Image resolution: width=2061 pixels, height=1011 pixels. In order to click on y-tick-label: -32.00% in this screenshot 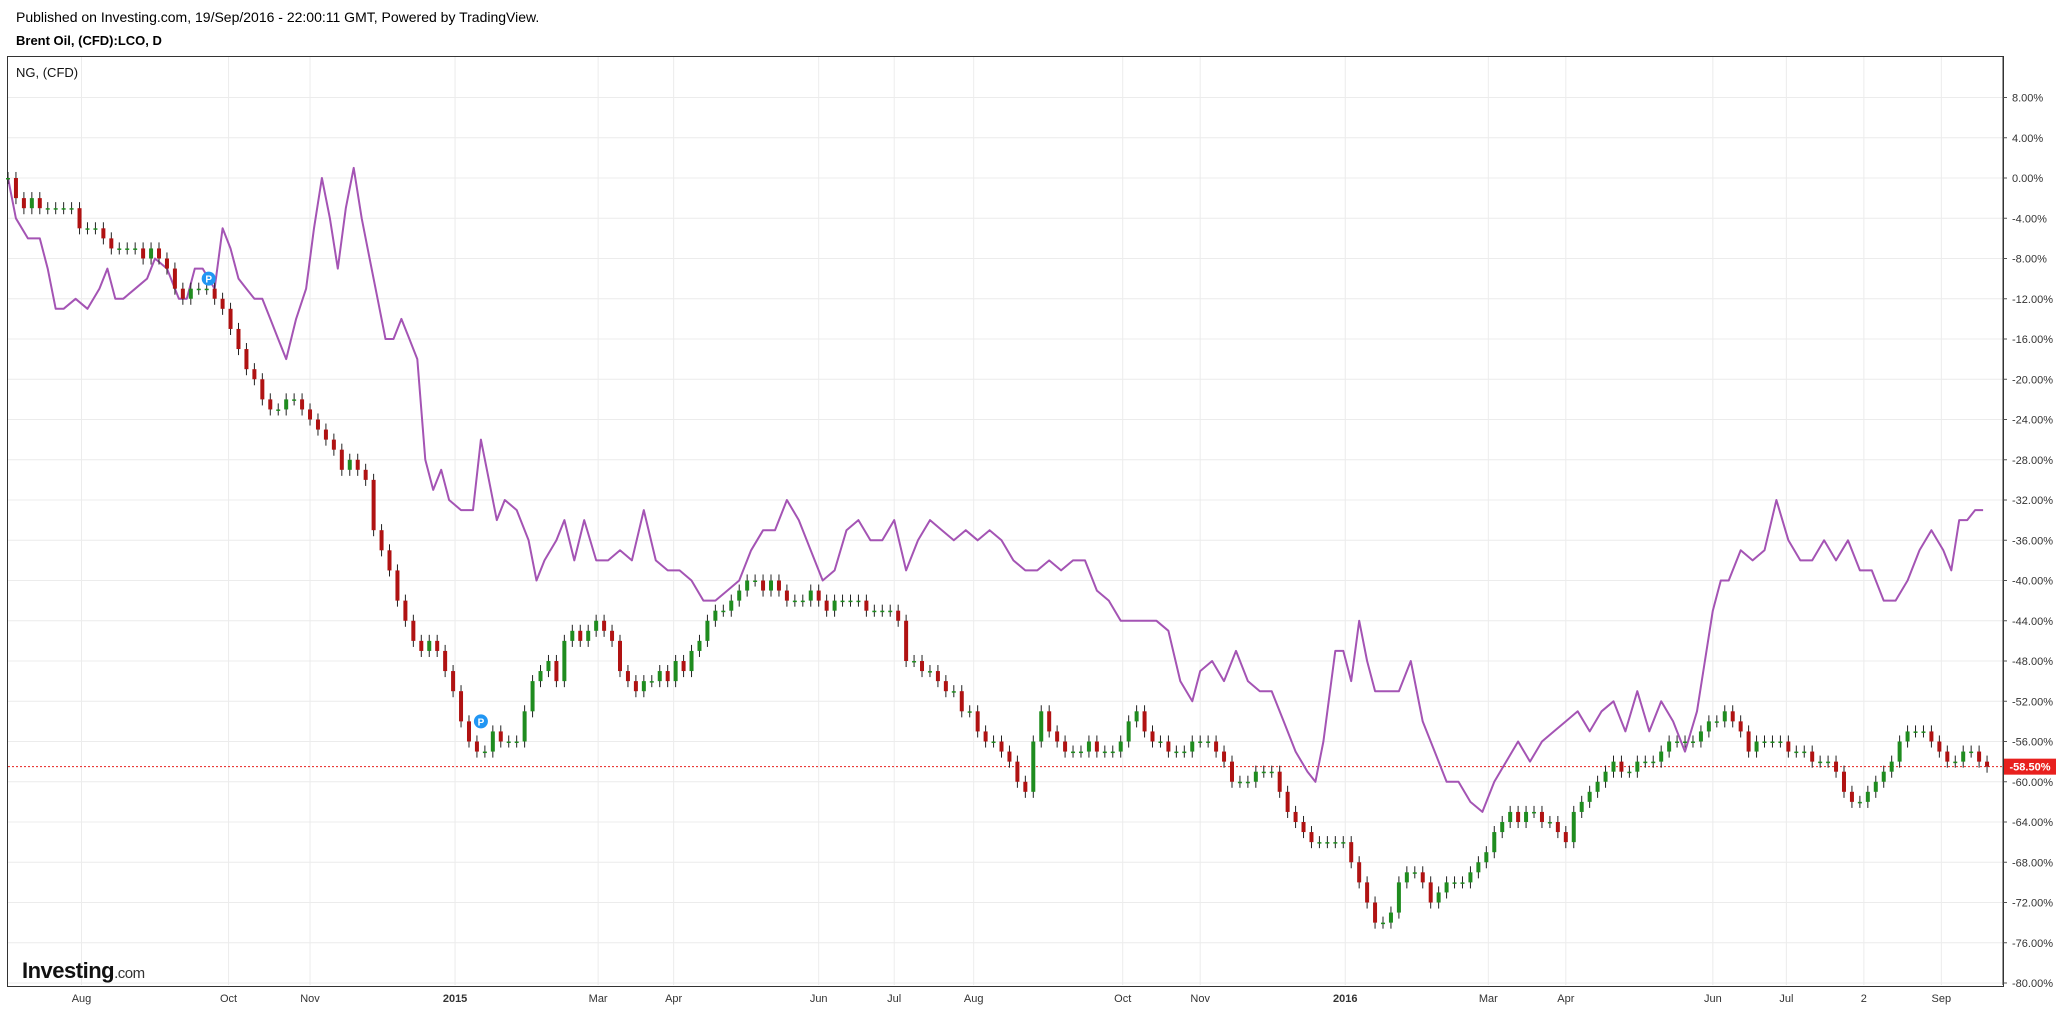, I will do `click(2032, 501)`.